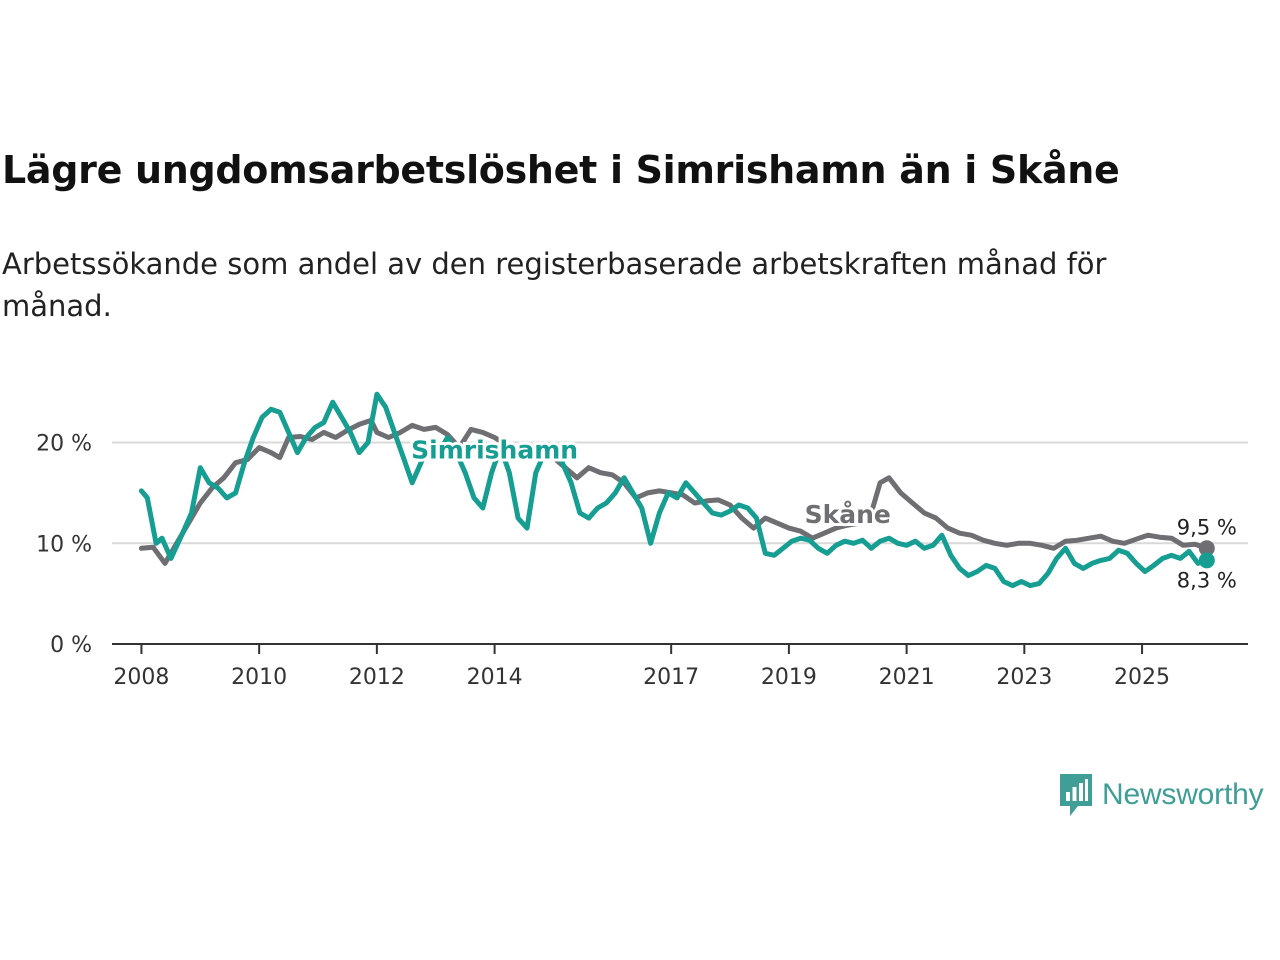 The height and width of the screenshot is (960, 1280). I want to click on newsworthy-logo: Newsworthy, so click(1161, 795).